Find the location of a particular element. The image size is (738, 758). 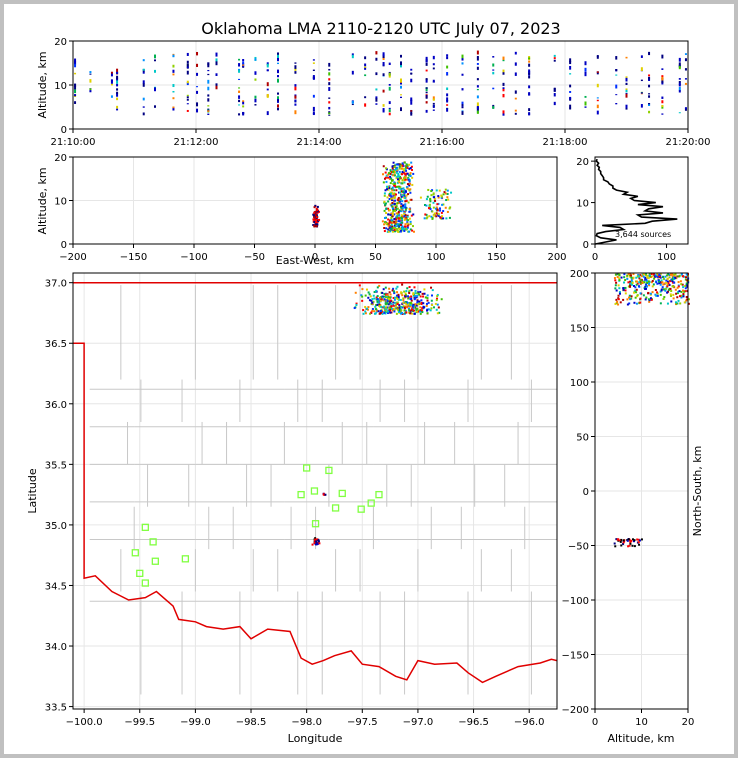

longitude-xtick-label: −98.5 is located at coordinates (251, 722).